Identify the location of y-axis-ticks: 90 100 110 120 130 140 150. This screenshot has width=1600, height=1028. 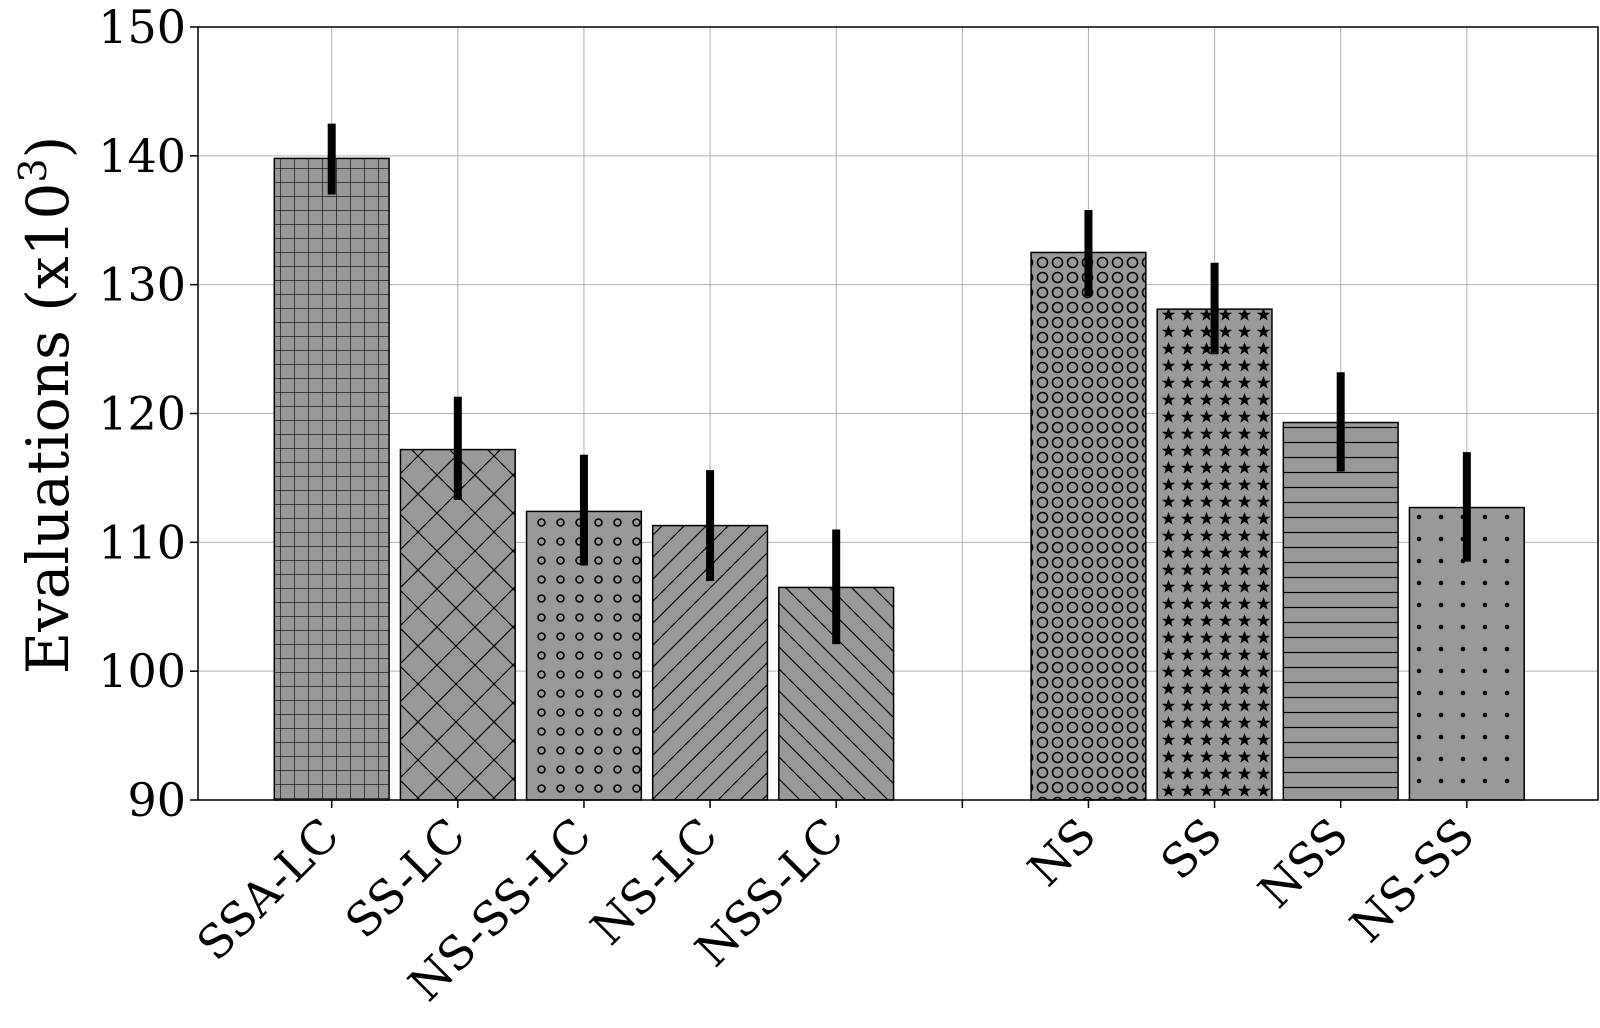
(148, 413).